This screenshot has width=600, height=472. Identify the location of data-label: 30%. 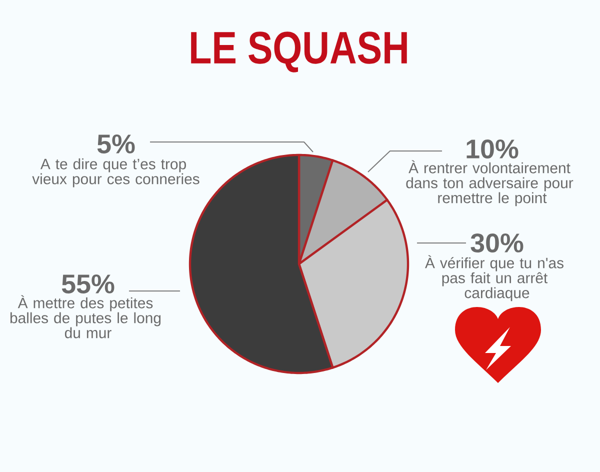
(497, 243).